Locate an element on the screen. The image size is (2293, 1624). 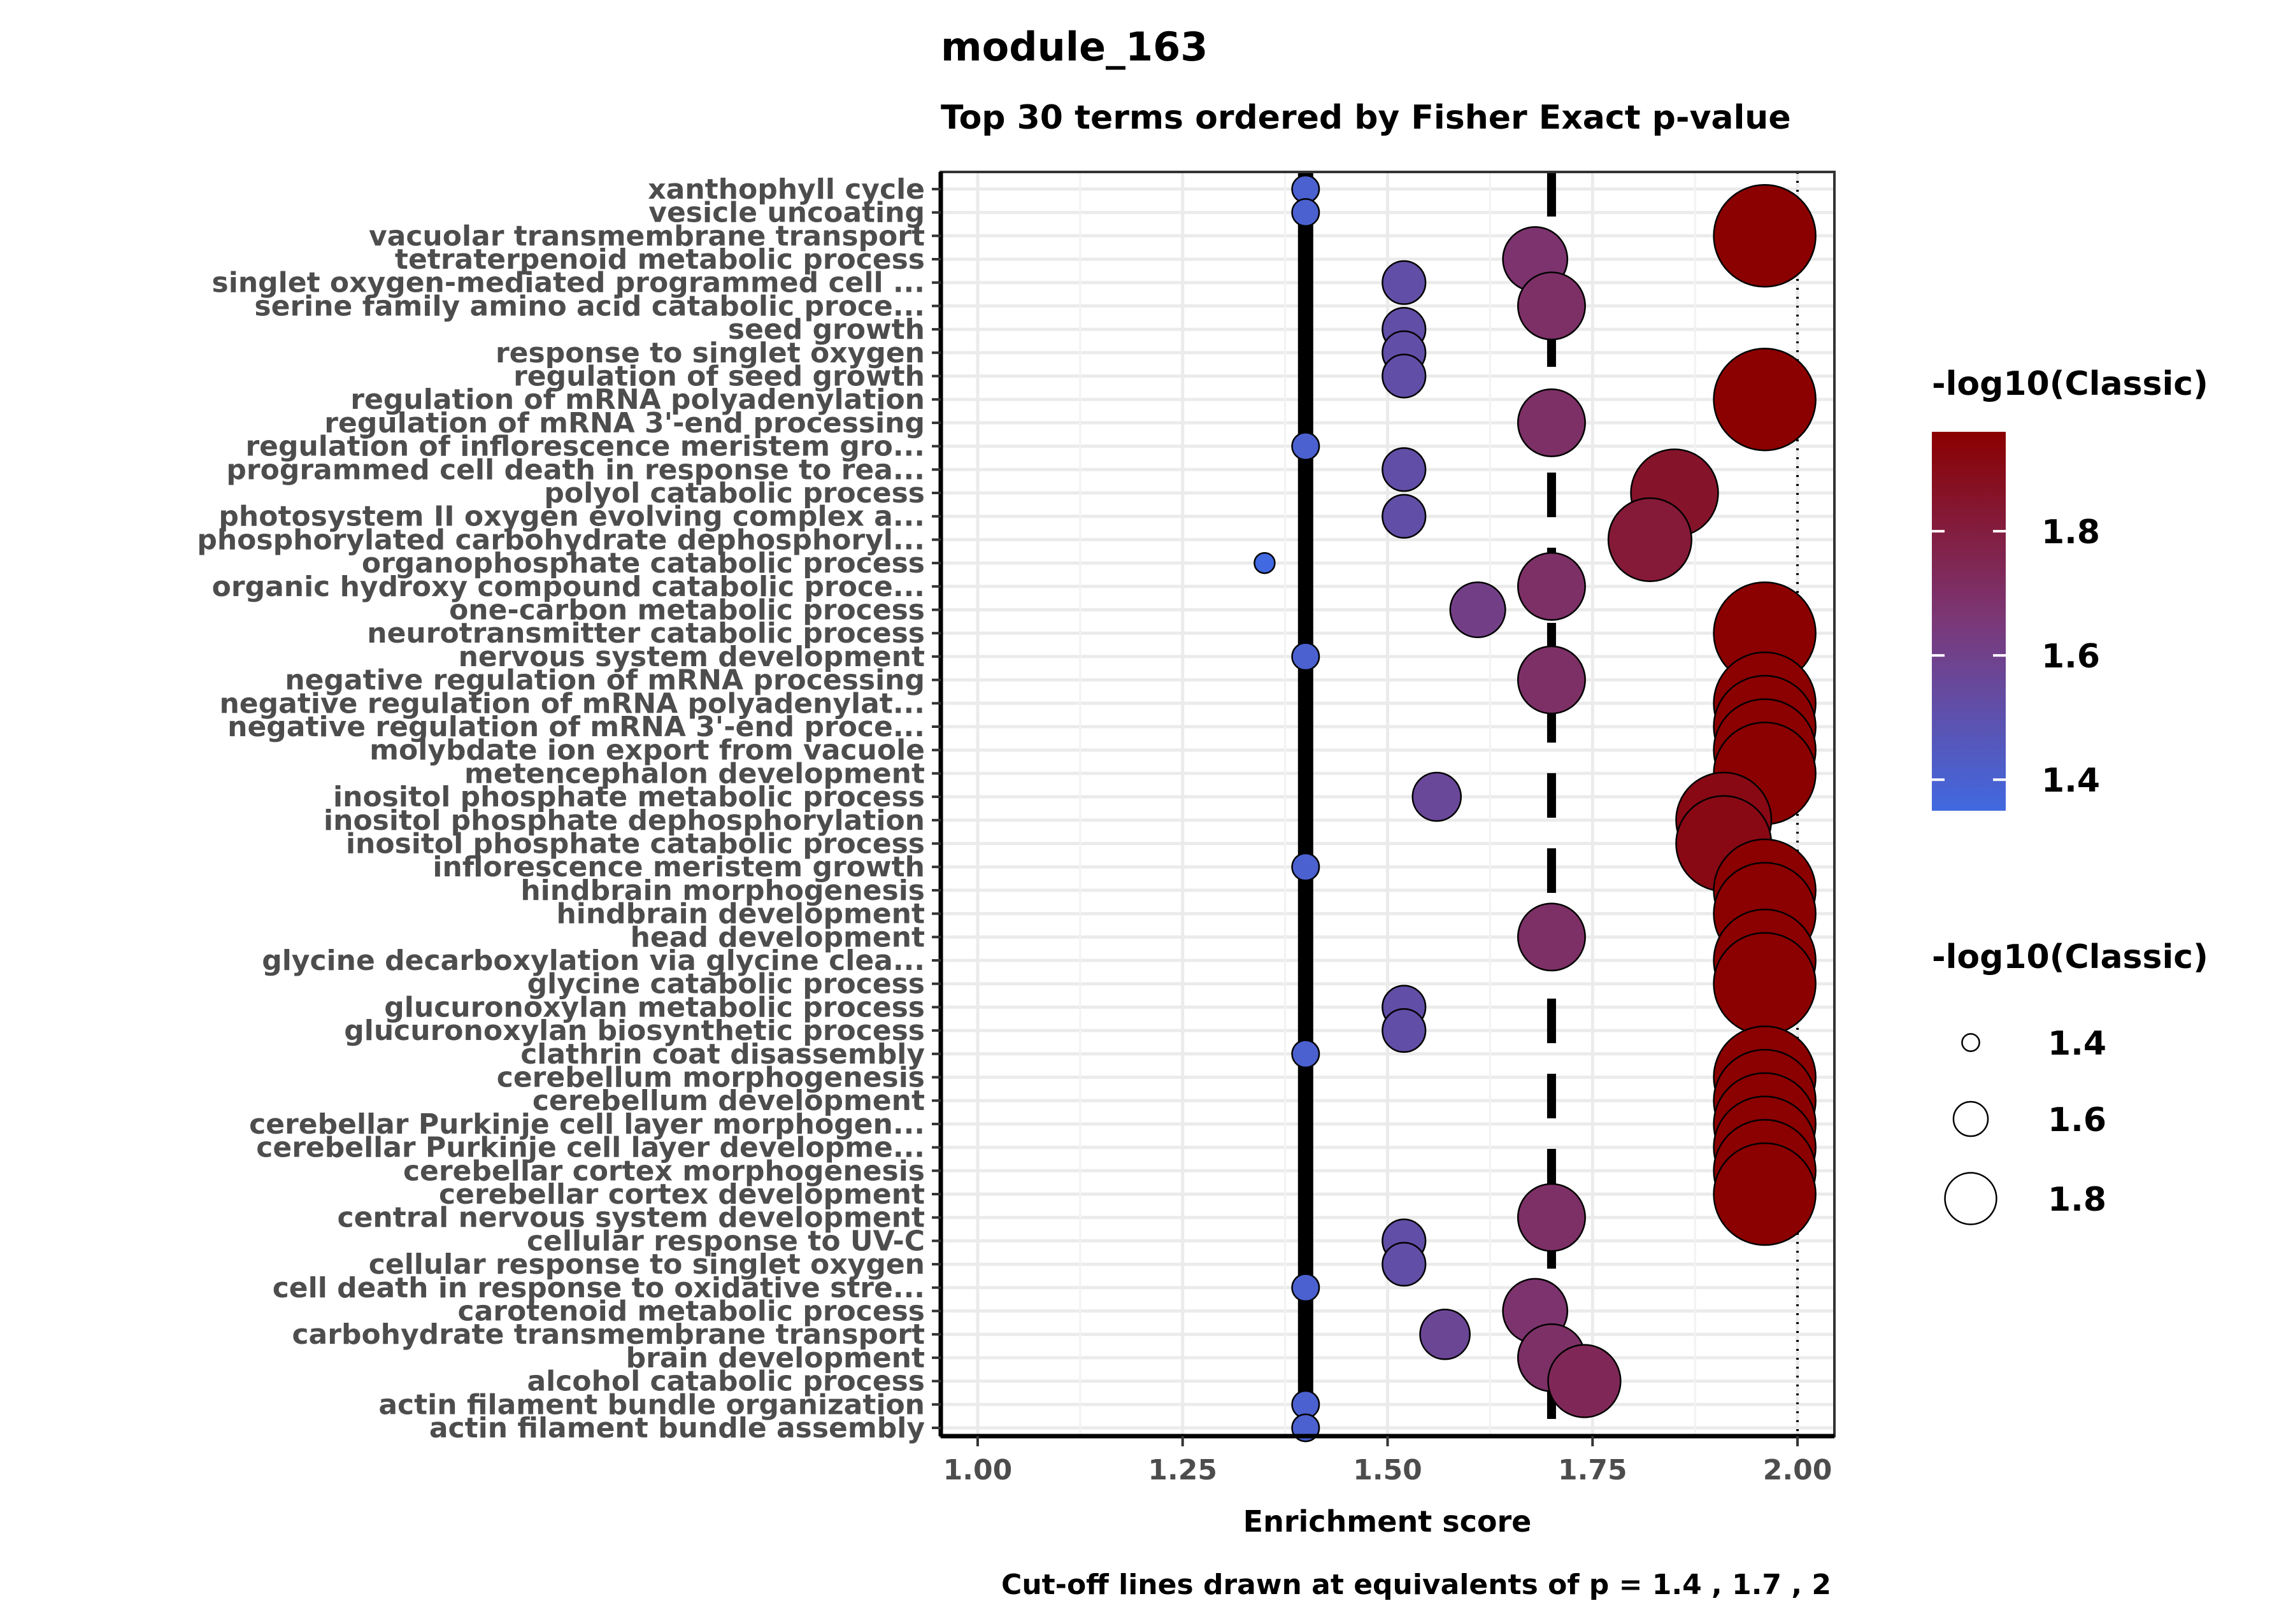
y-tick-label: neurotransmitter catabolic process is located at coordinates (646, 633).